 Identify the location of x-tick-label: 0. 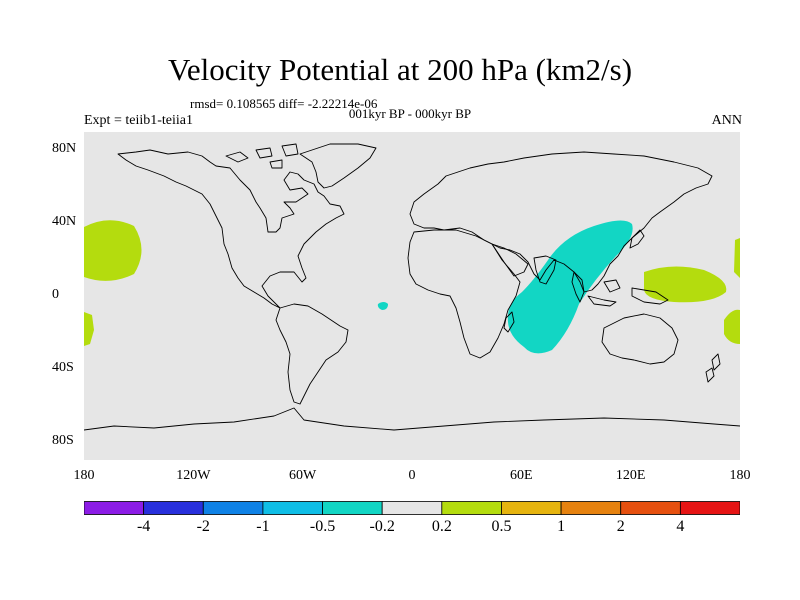
(412, 475).